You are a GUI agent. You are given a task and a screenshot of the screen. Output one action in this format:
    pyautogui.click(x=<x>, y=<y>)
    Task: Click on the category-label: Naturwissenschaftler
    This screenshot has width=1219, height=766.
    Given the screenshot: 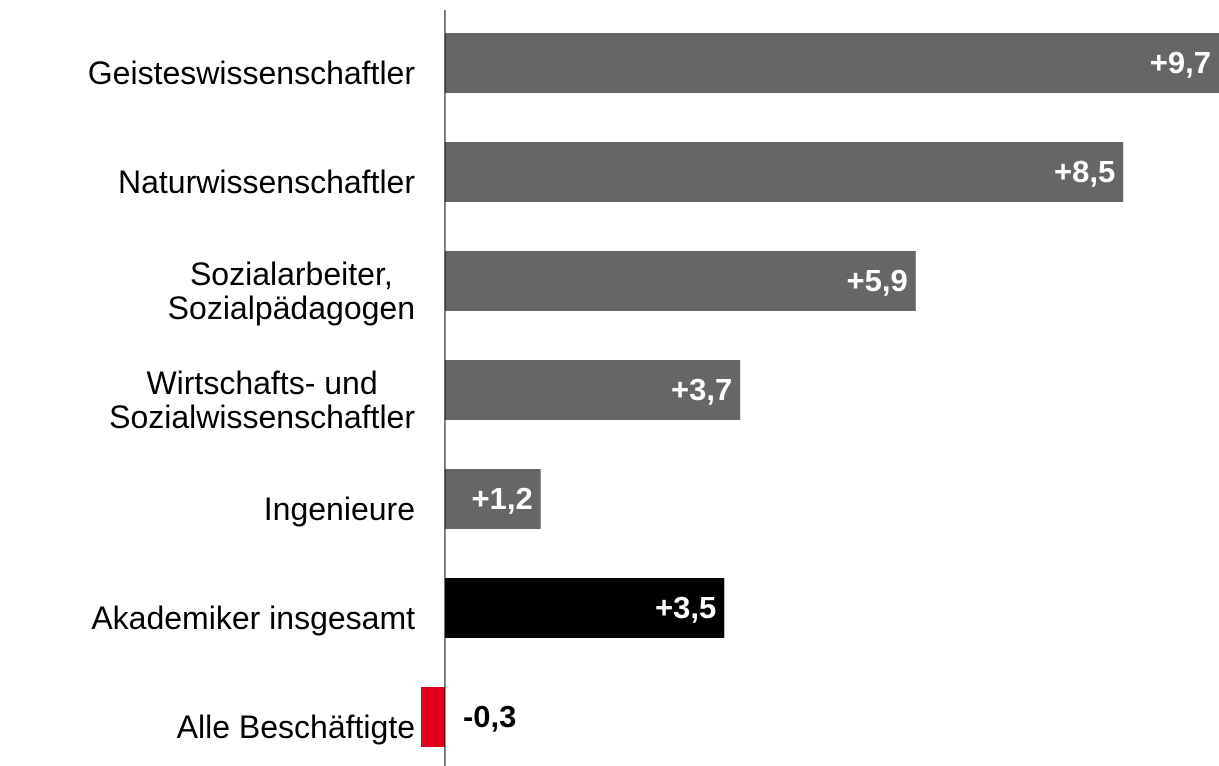 What is the action you would take?
    pyautogui.click(x=207, y=182)
    